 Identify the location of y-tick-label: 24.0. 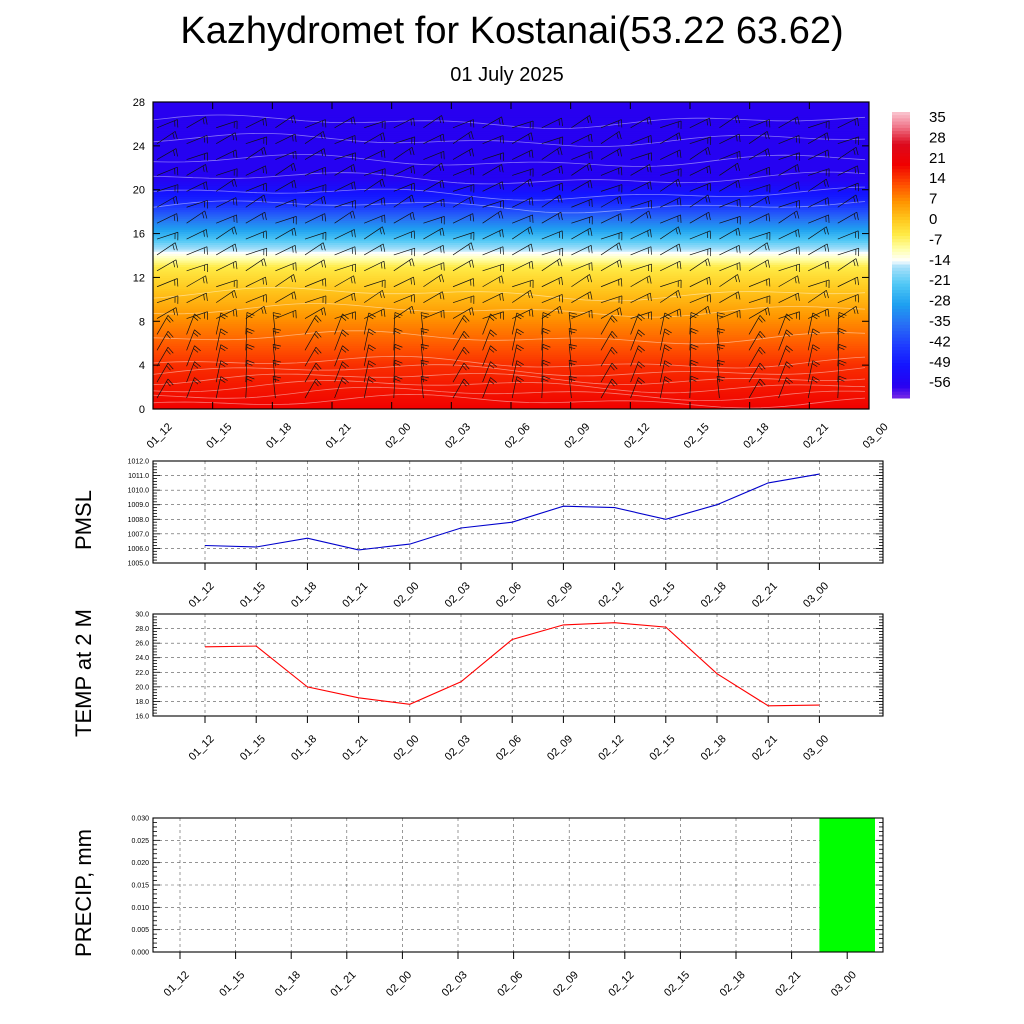
(142, 658).